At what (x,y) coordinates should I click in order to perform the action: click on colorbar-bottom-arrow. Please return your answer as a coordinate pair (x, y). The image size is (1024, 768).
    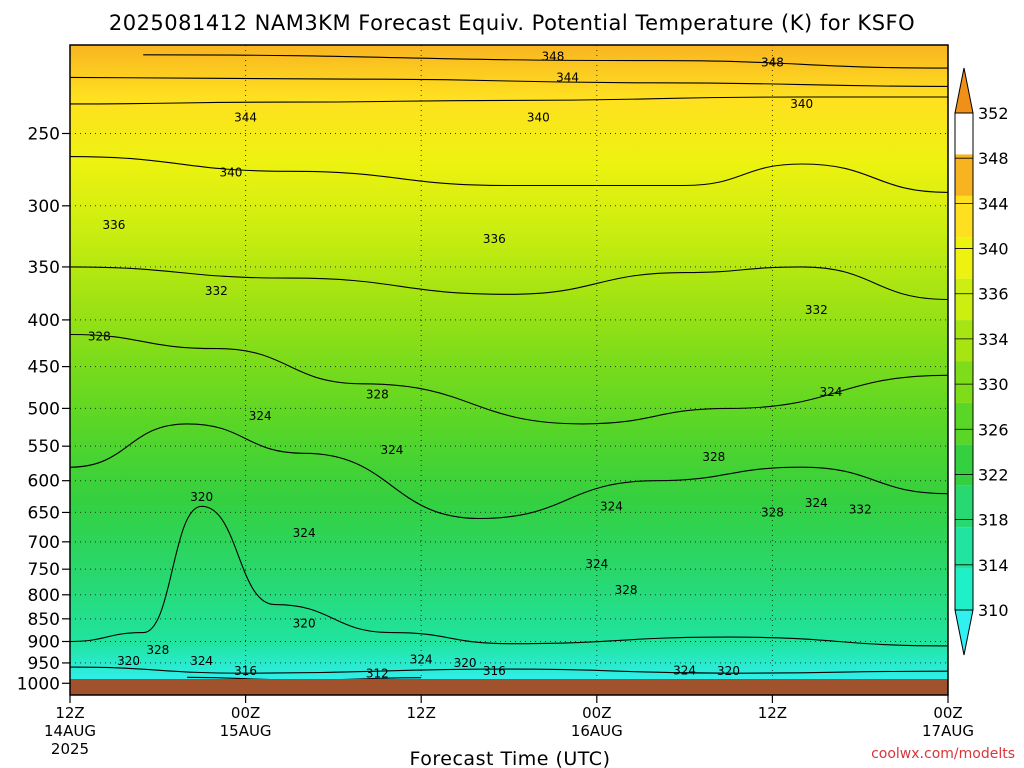
    Looking at the image, I should click on (964, 632).